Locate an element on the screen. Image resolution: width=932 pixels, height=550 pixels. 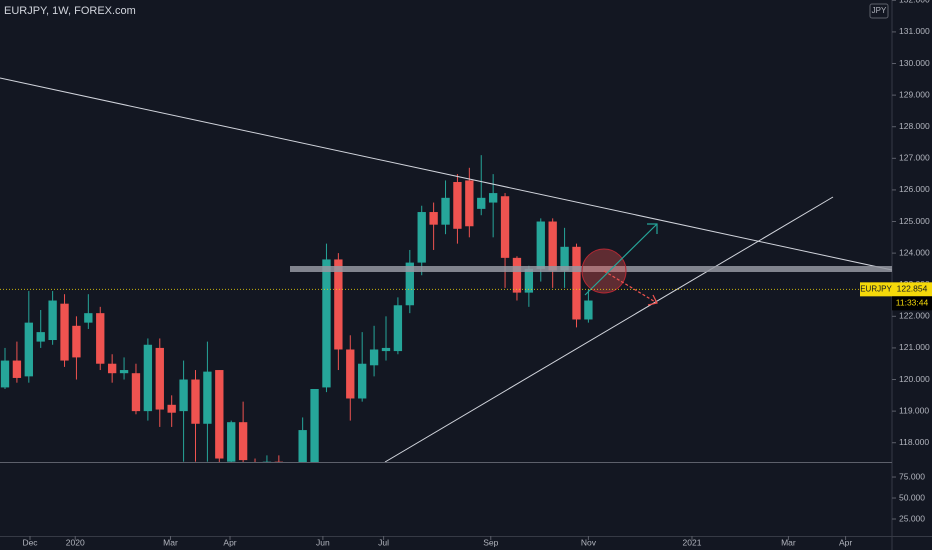
y-tick-label: 132.000 is located at coordinates (914, 2).